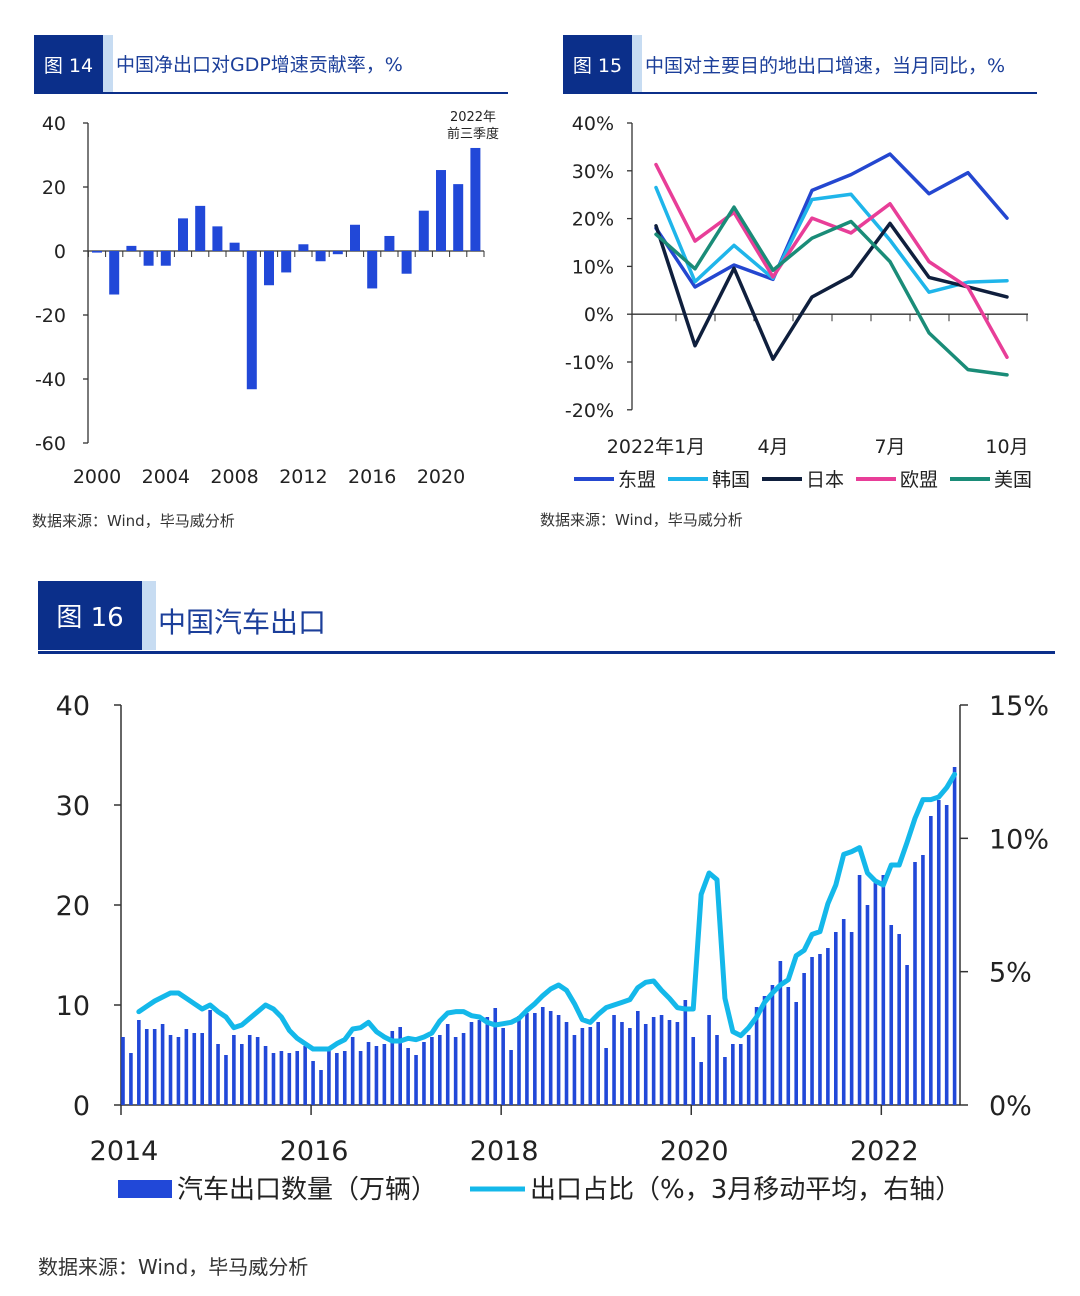 The width and height of the screenshot is (1080, 1296). I want to click on fig14-bar-2004, so click(165, 258).